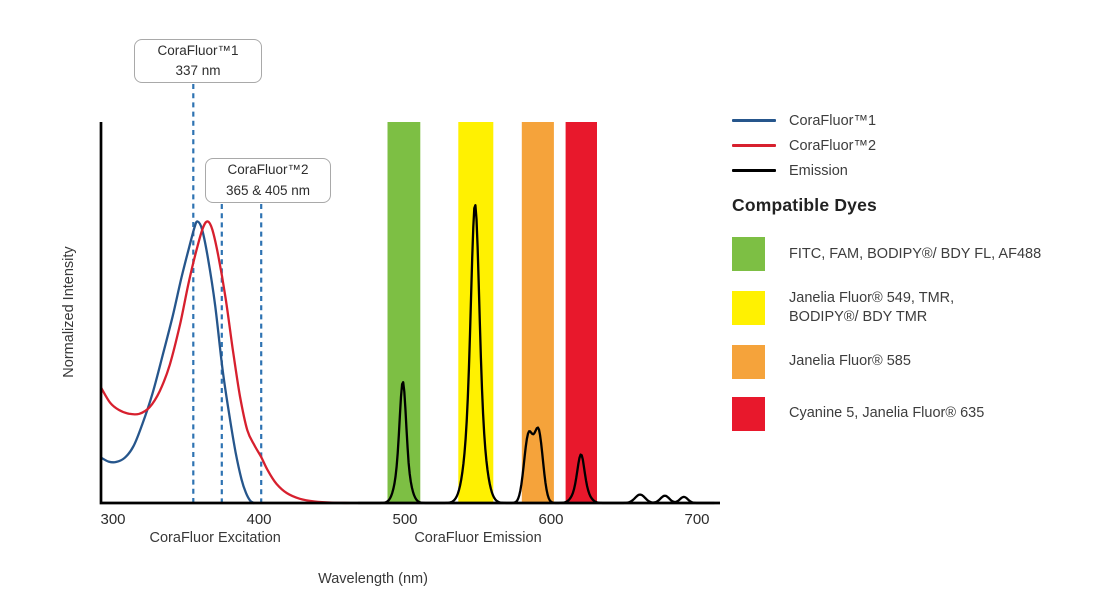  I want to click on dye-names-label: Cyanine 5, Janelia Fluor® 635, so click(887, 413).